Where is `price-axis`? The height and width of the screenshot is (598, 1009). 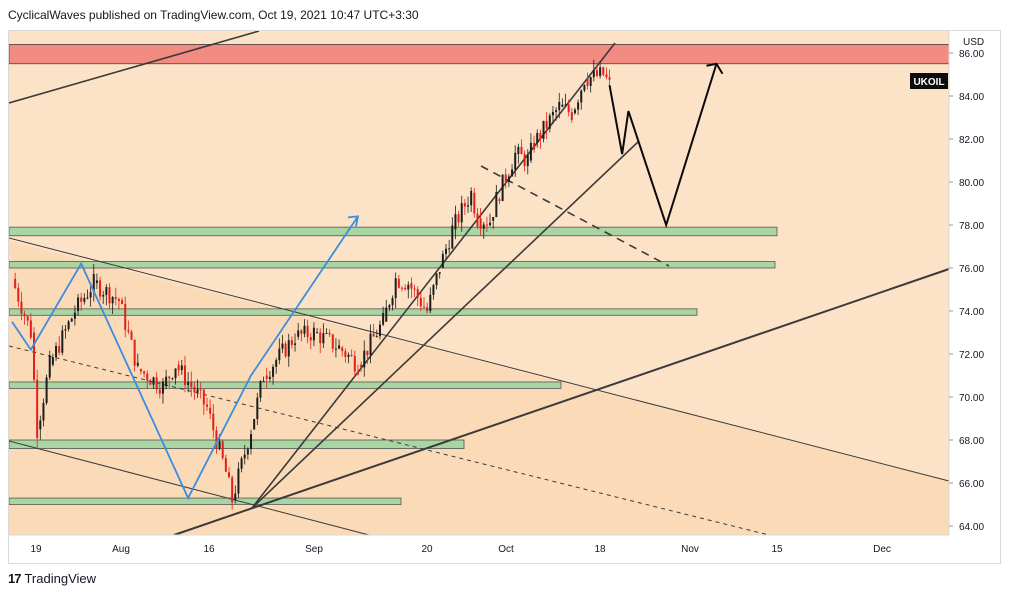
price-axis is located at coordinates (975, 283).